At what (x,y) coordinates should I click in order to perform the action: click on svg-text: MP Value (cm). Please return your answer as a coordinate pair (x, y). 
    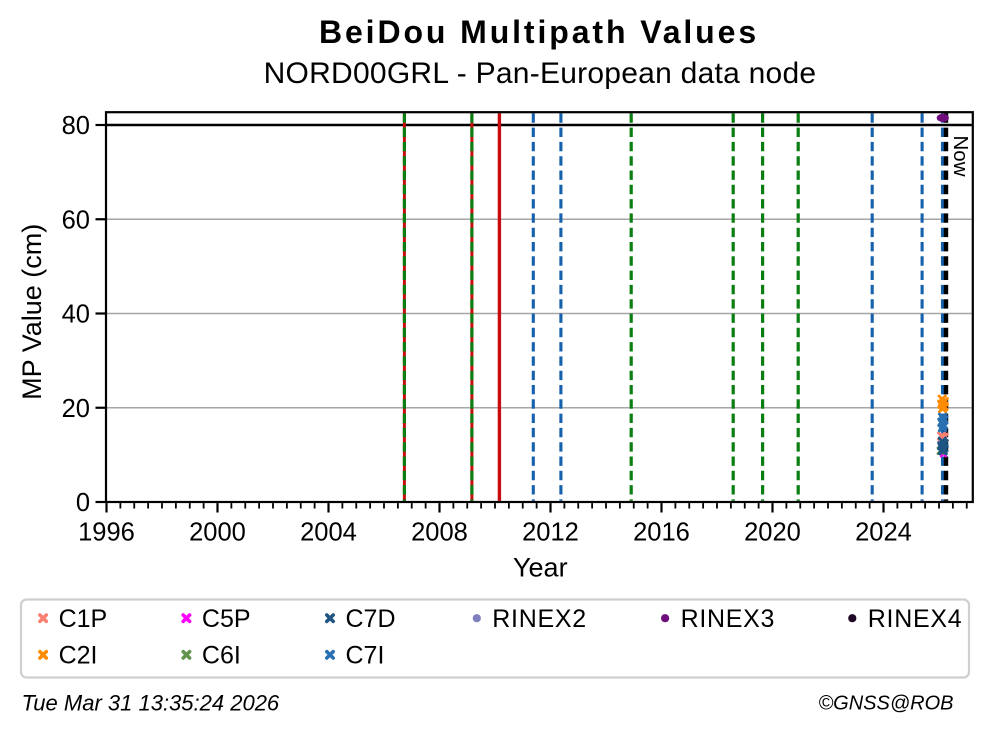
    Looking at the image, I should click on (32, 312).